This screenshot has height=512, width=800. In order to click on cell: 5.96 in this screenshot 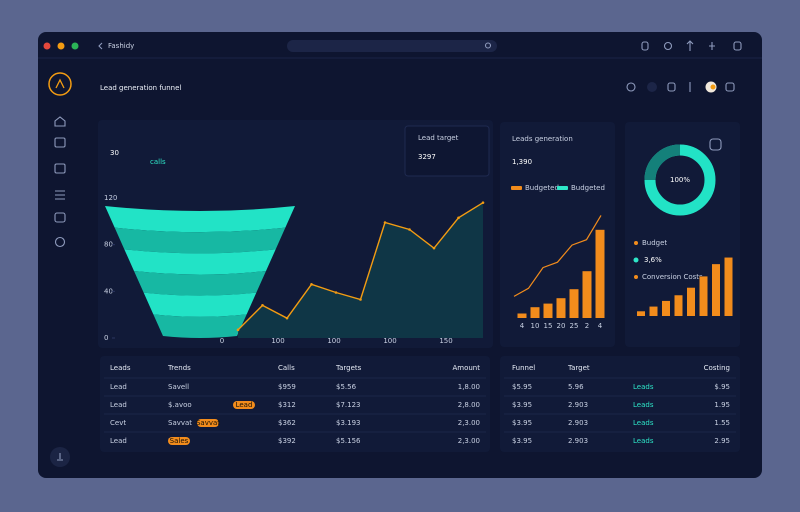, I will do `click(576, 387)`.